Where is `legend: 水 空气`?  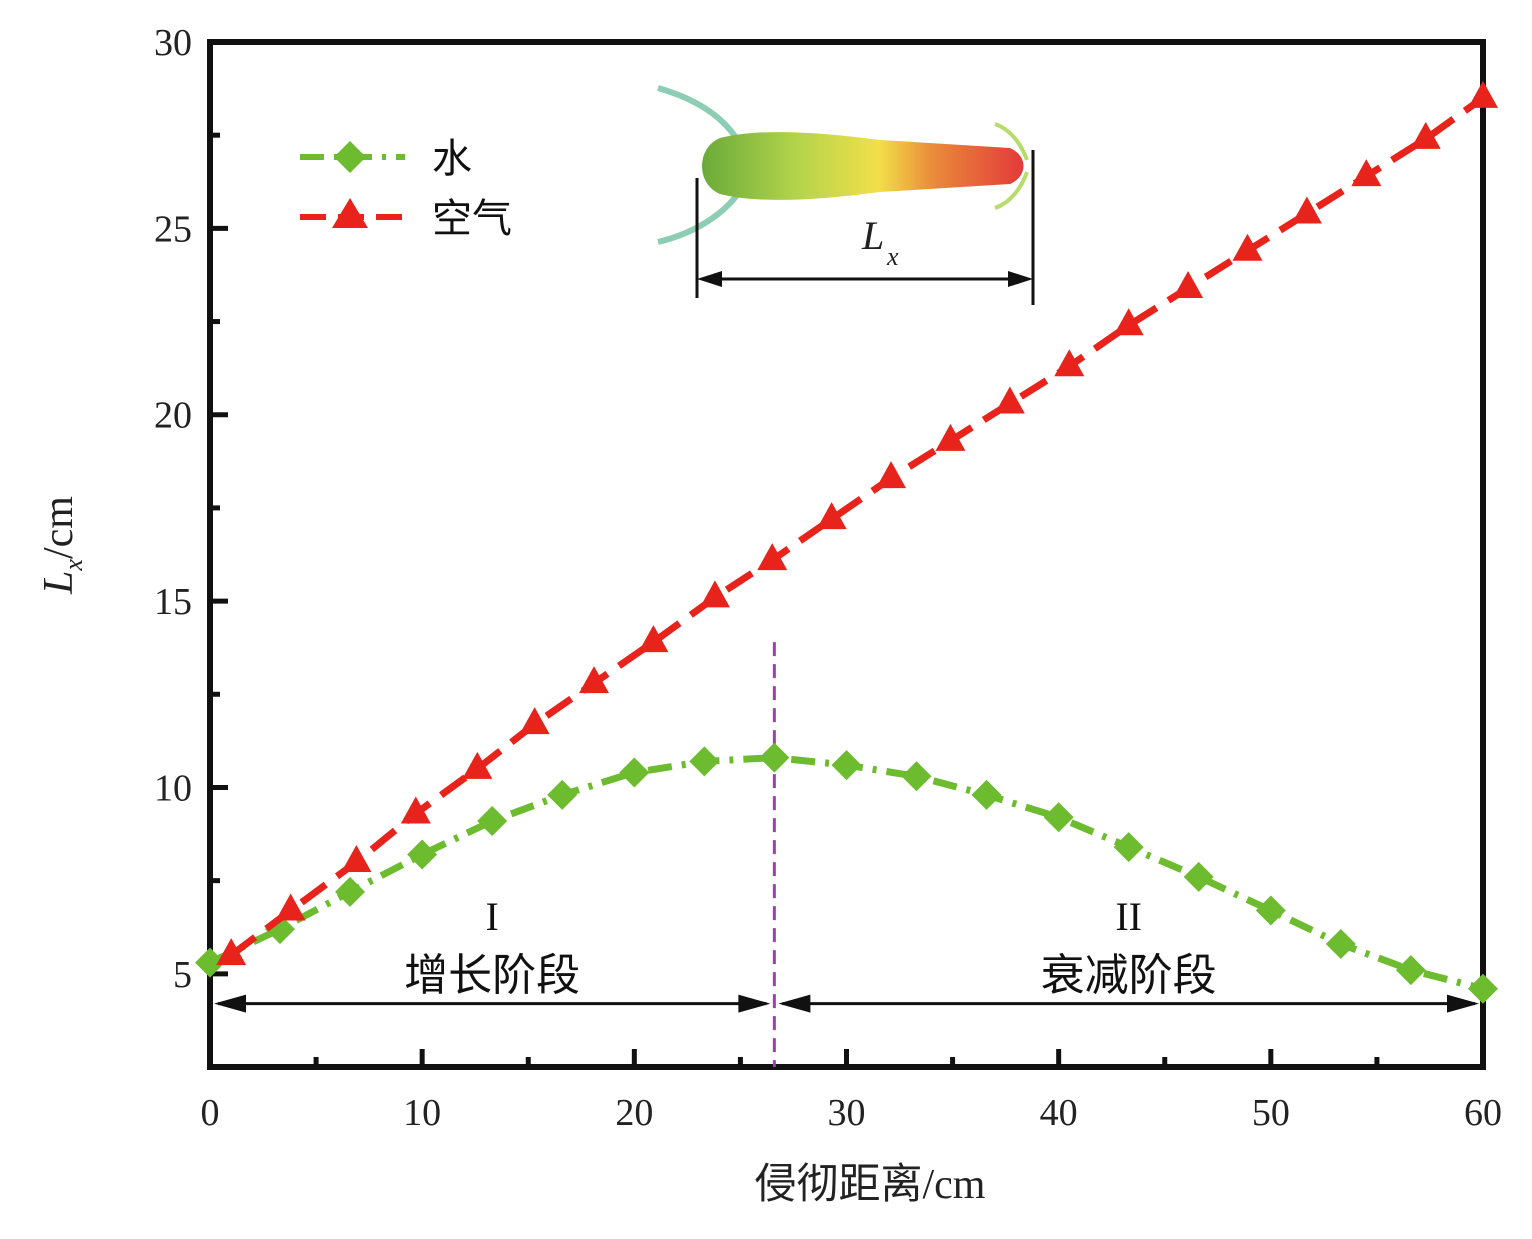 legend: 水 空气 is located at coordinates (406, 189).